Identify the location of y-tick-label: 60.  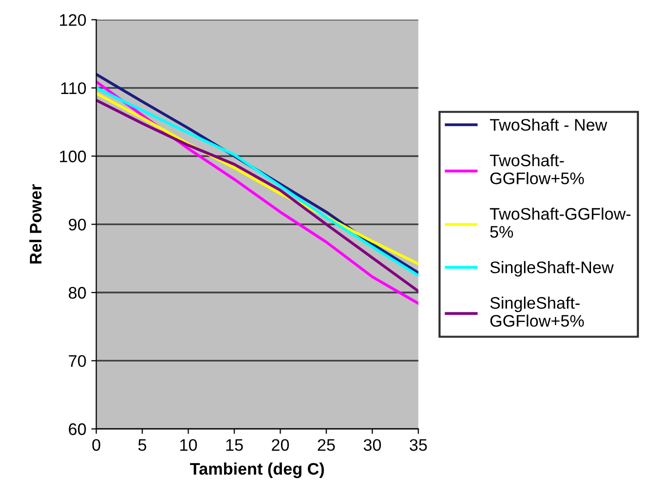
(77, 429).